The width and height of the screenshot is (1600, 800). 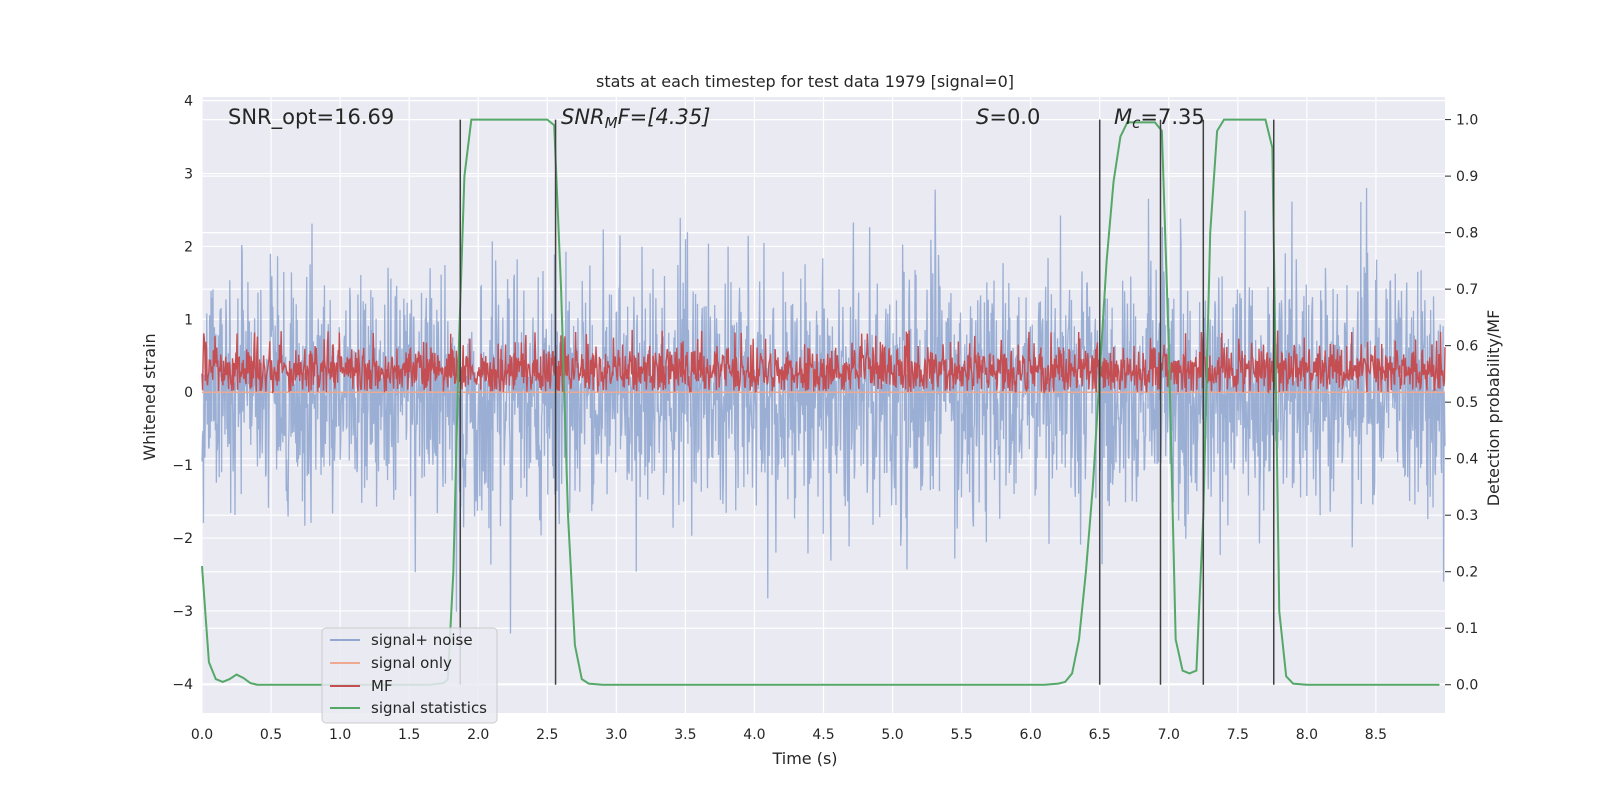 What do you see at coordinates (188, 175) in the screenshot?
I see `y-left-tick-label: 3` at bounding box center [188, 175].